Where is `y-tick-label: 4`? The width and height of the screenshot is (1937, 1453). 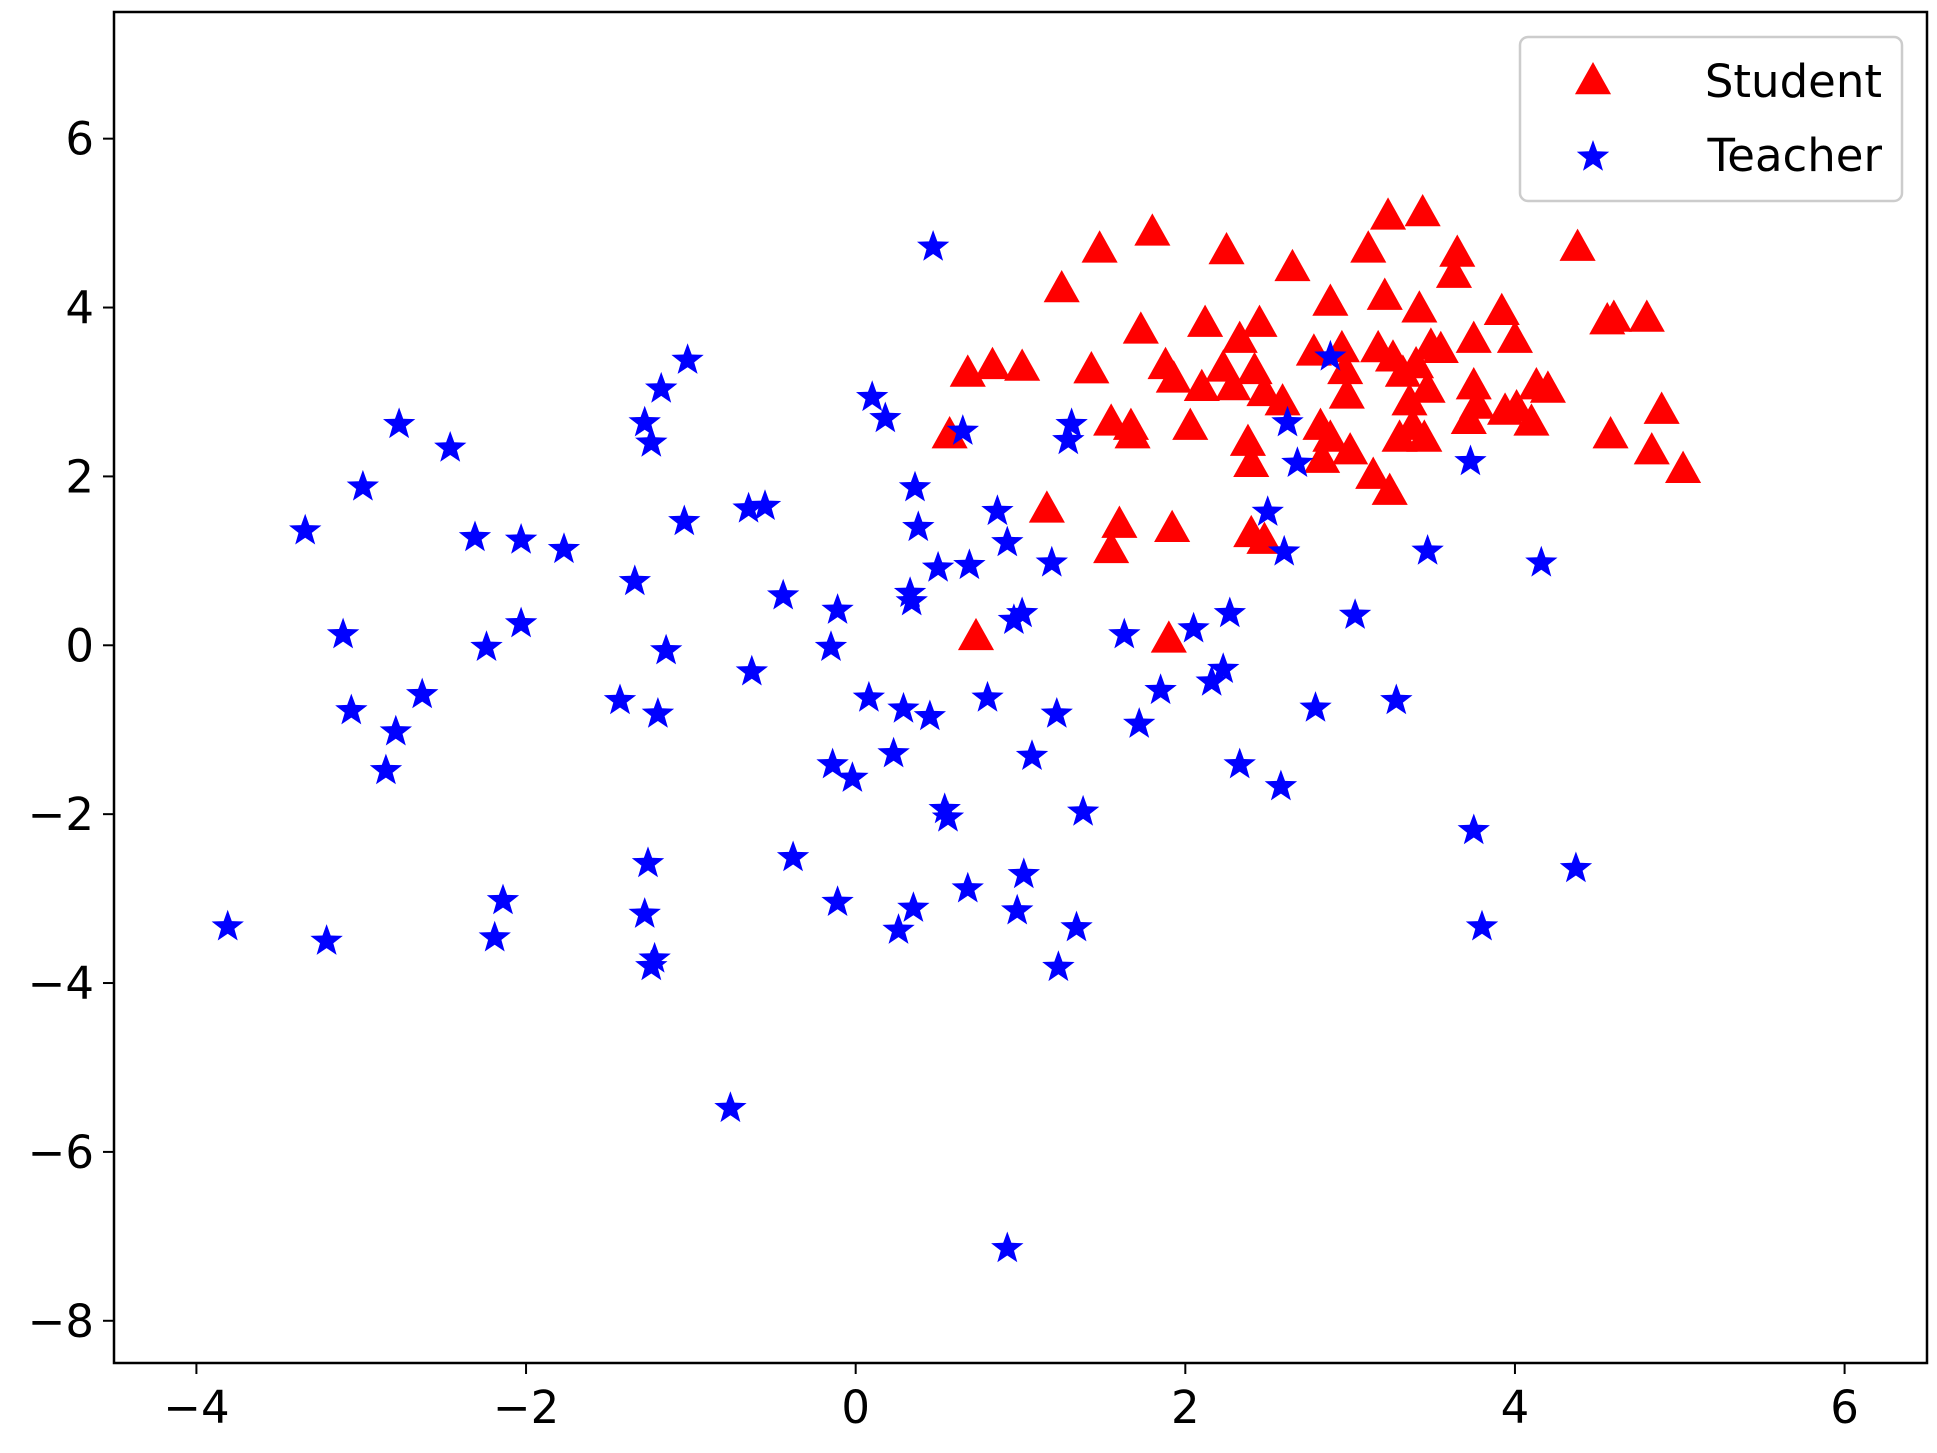
y-tick-label: 4 is located at coordinates (79, 308).